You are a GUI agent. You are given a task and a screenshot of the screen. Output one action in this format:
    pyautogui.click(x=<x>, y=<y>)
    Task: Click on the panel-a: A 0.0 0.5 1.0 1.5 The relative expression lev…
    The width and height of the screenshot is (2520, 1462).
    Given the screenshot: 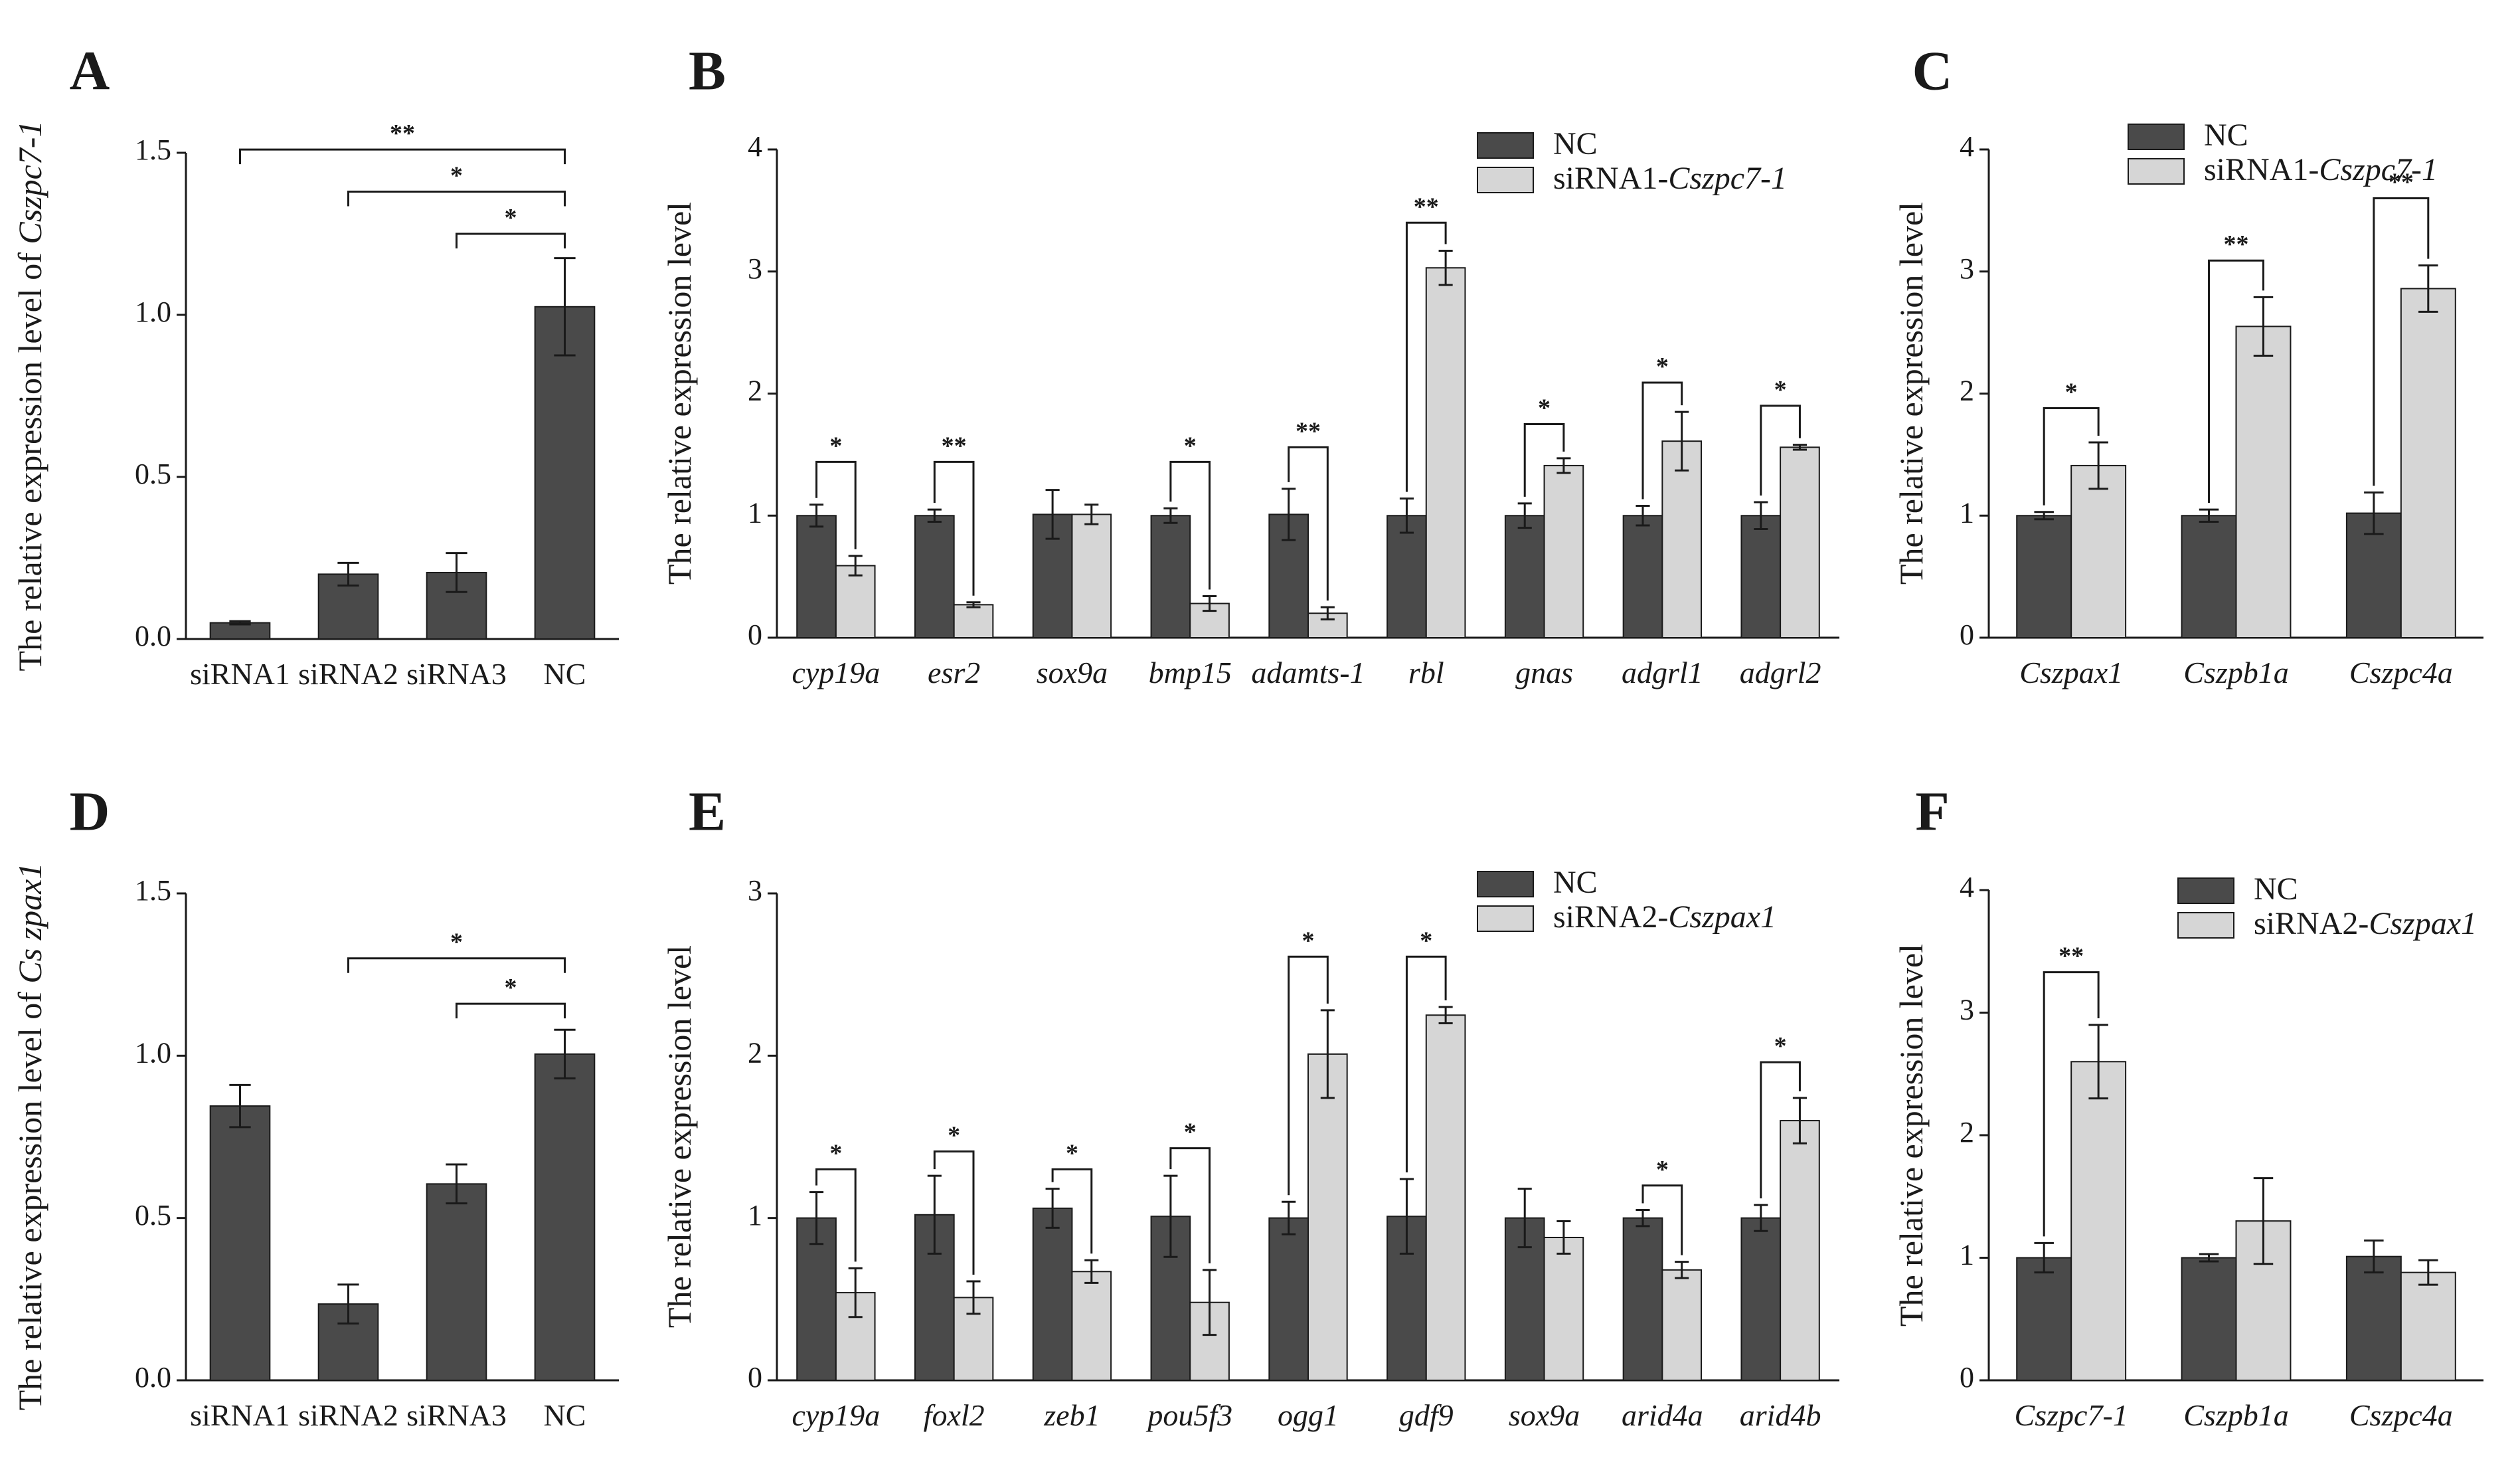 What is the action you would take?
    pyautogui.click(x=315, y=365)
    